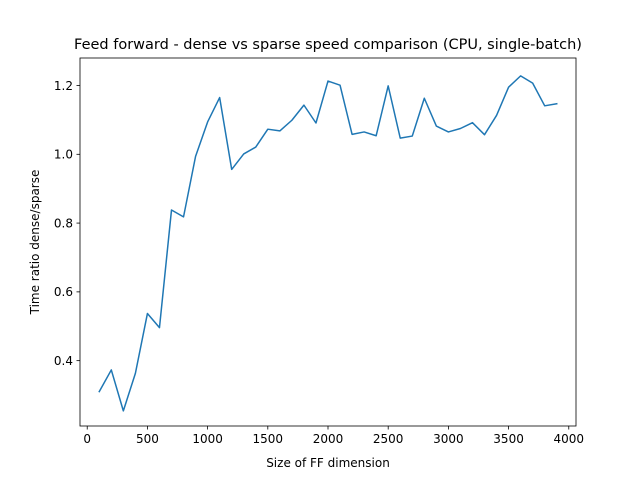 The image size is (640, 480). What do you see at coordinates (147, 439) in the screenshot?
I see `x-tick-label: 500` at bounding box center [147, 439].